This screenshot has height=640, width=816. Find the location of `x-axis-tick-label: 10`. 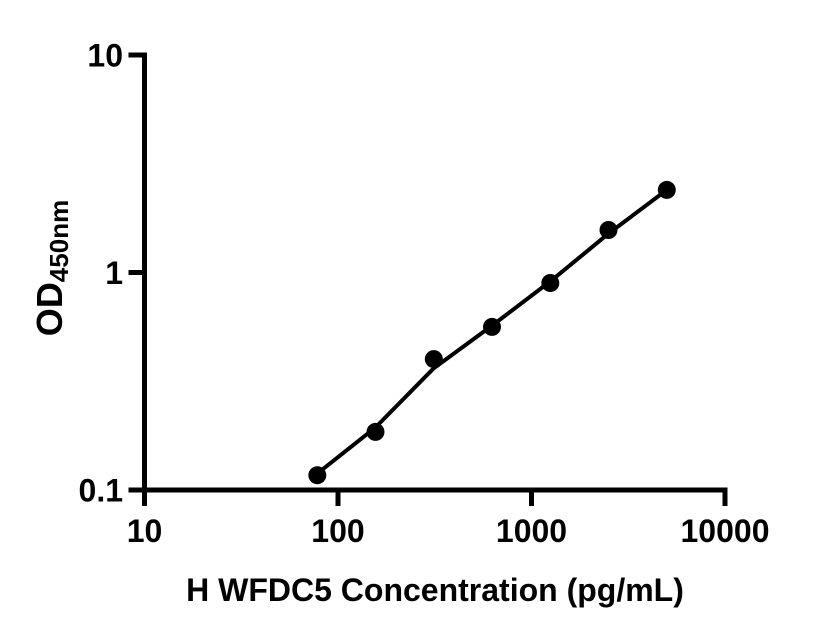

x-axis-tick-label: 10 is located at coordinates (145, 531).